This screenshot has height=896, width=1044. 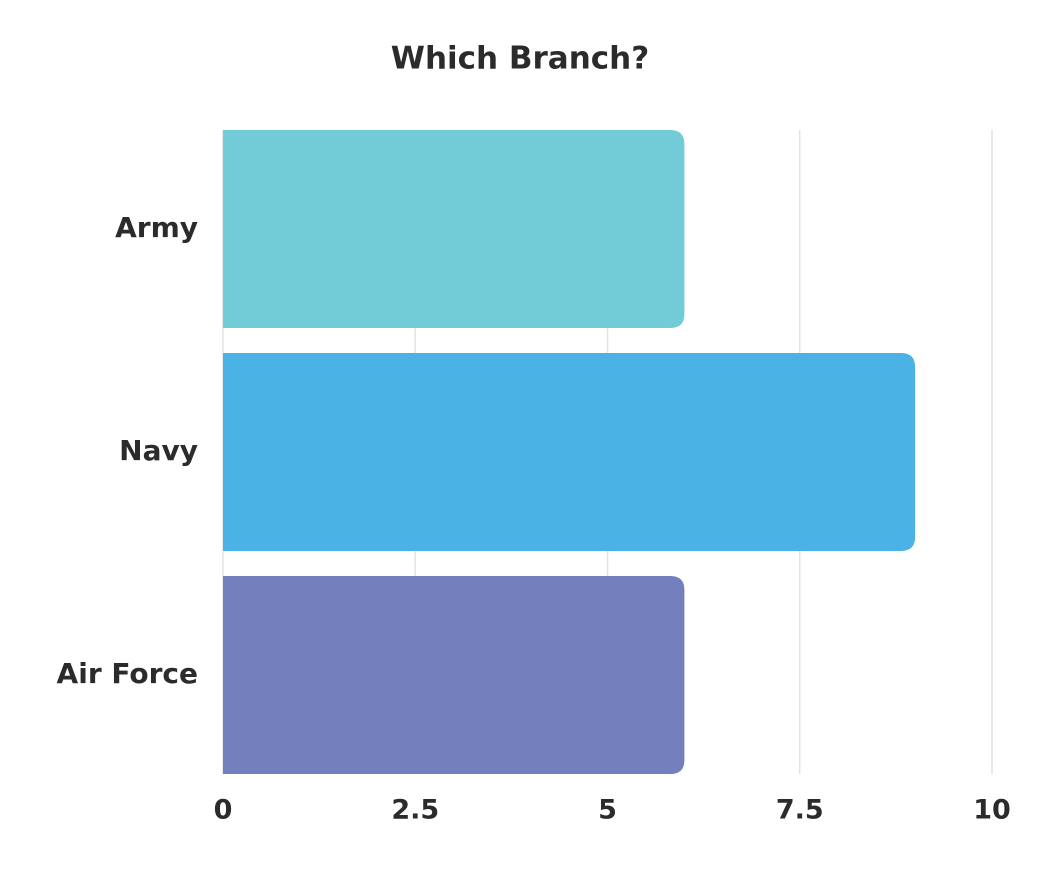 What do you see at coordinates (158, 450) in the screenshot?
I see `y-tick-label: Navy` at bounding box center [158, 450].